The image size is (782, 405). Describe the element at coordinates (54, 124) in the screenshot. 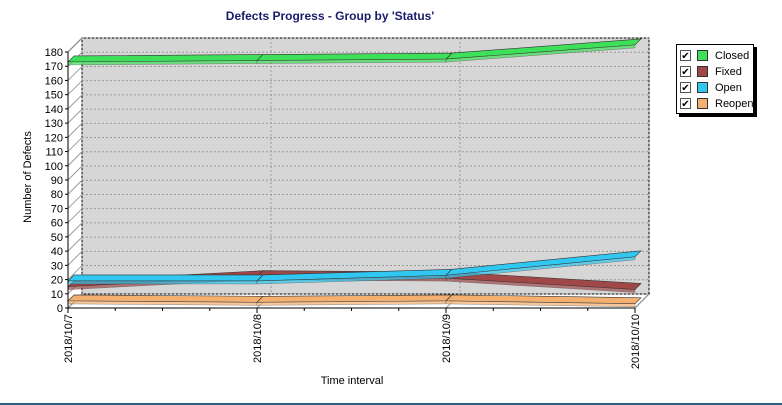

I see `y-tick-label: 130` at that location.